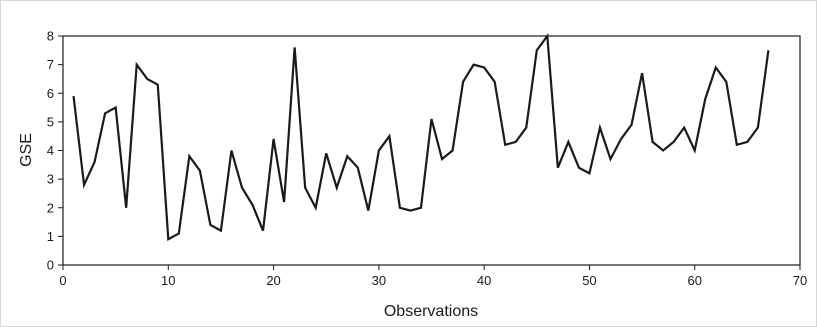 This screenshot has height=327, width=817. I want to click on x-tick-label: 30, so click(379, 280).